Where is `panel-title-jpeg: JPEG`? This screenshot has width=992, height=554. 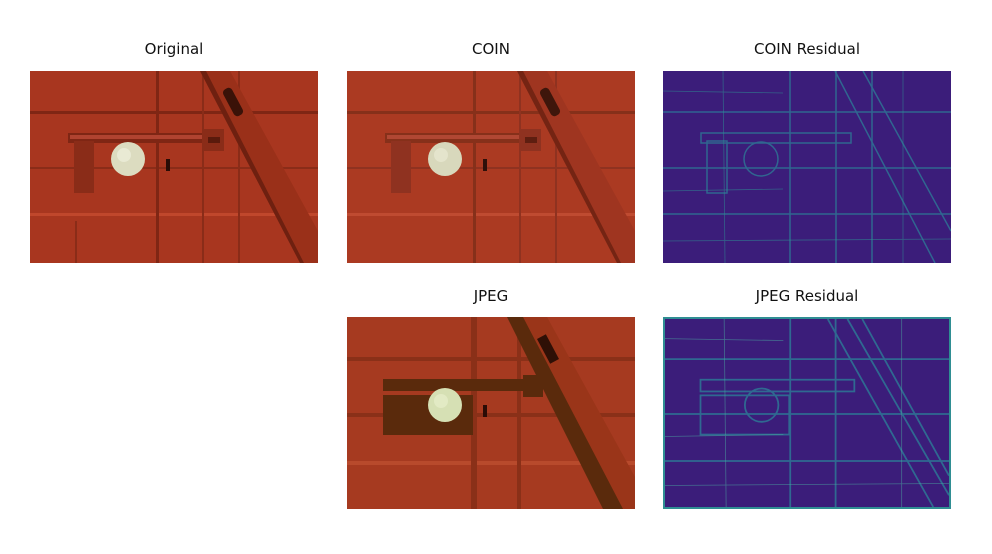 panel-title-jpeg: JPEG is located at coordinates (491, 296).